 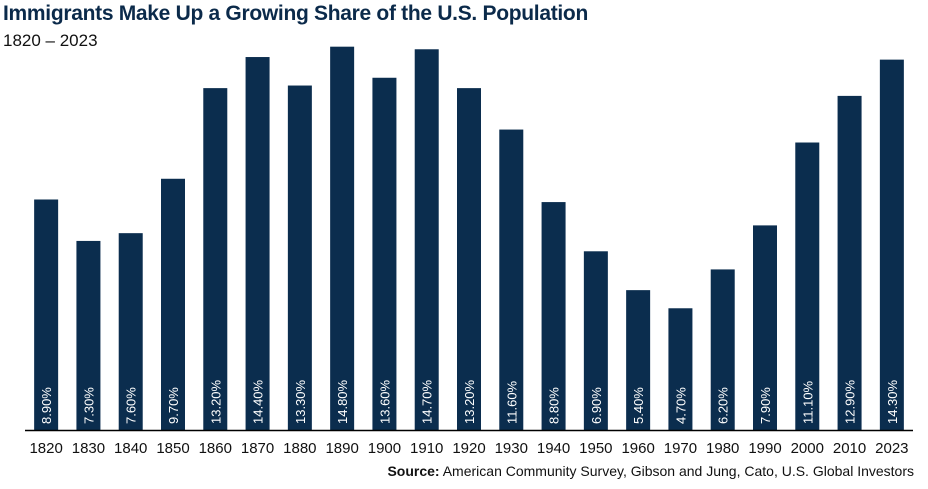 I want to click on value-label-2023: 14.30%, so click(x=892, y=401).